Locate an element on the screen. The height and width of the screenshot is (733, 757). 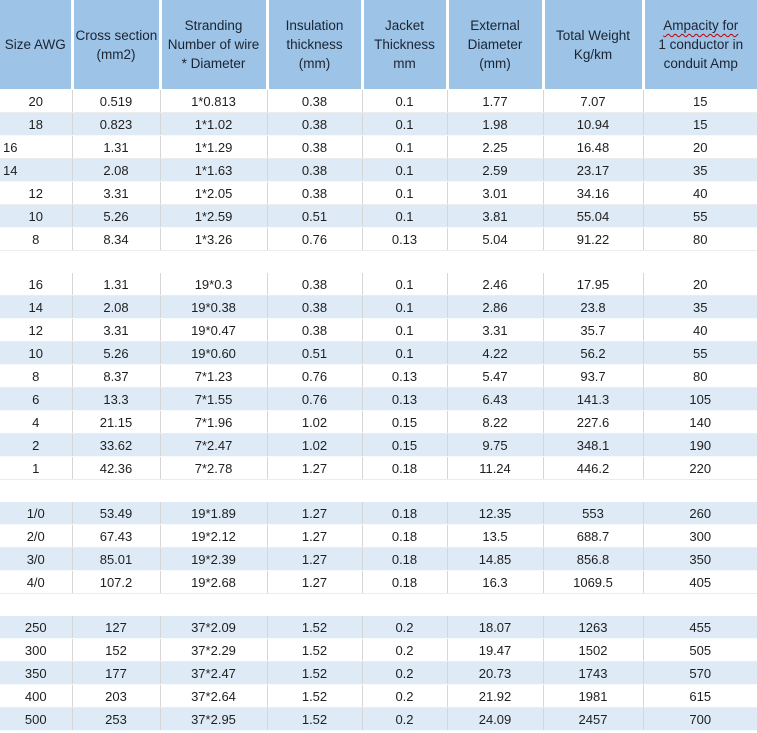
table-cell: 190 is located at coordinates (700, 445).